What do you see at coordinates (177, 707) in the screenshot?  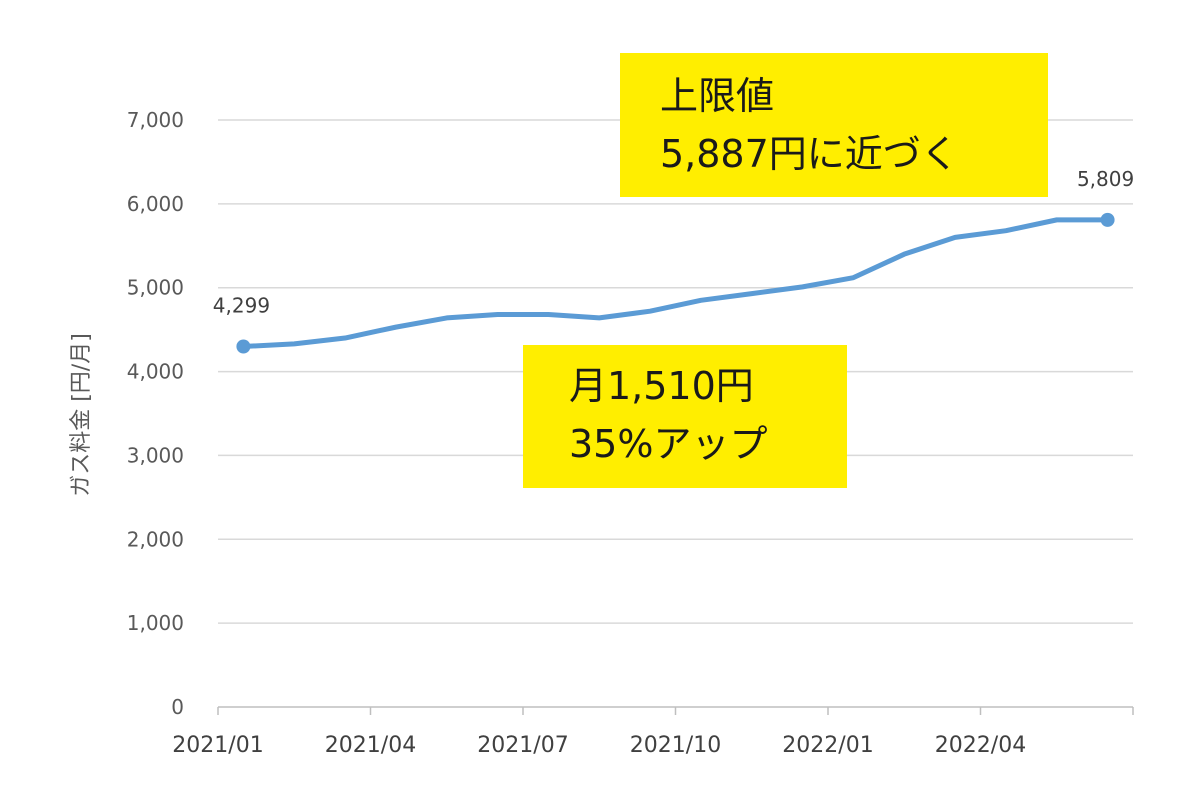 I see `y-tick-label: 0` at bounding box center [177, 707].